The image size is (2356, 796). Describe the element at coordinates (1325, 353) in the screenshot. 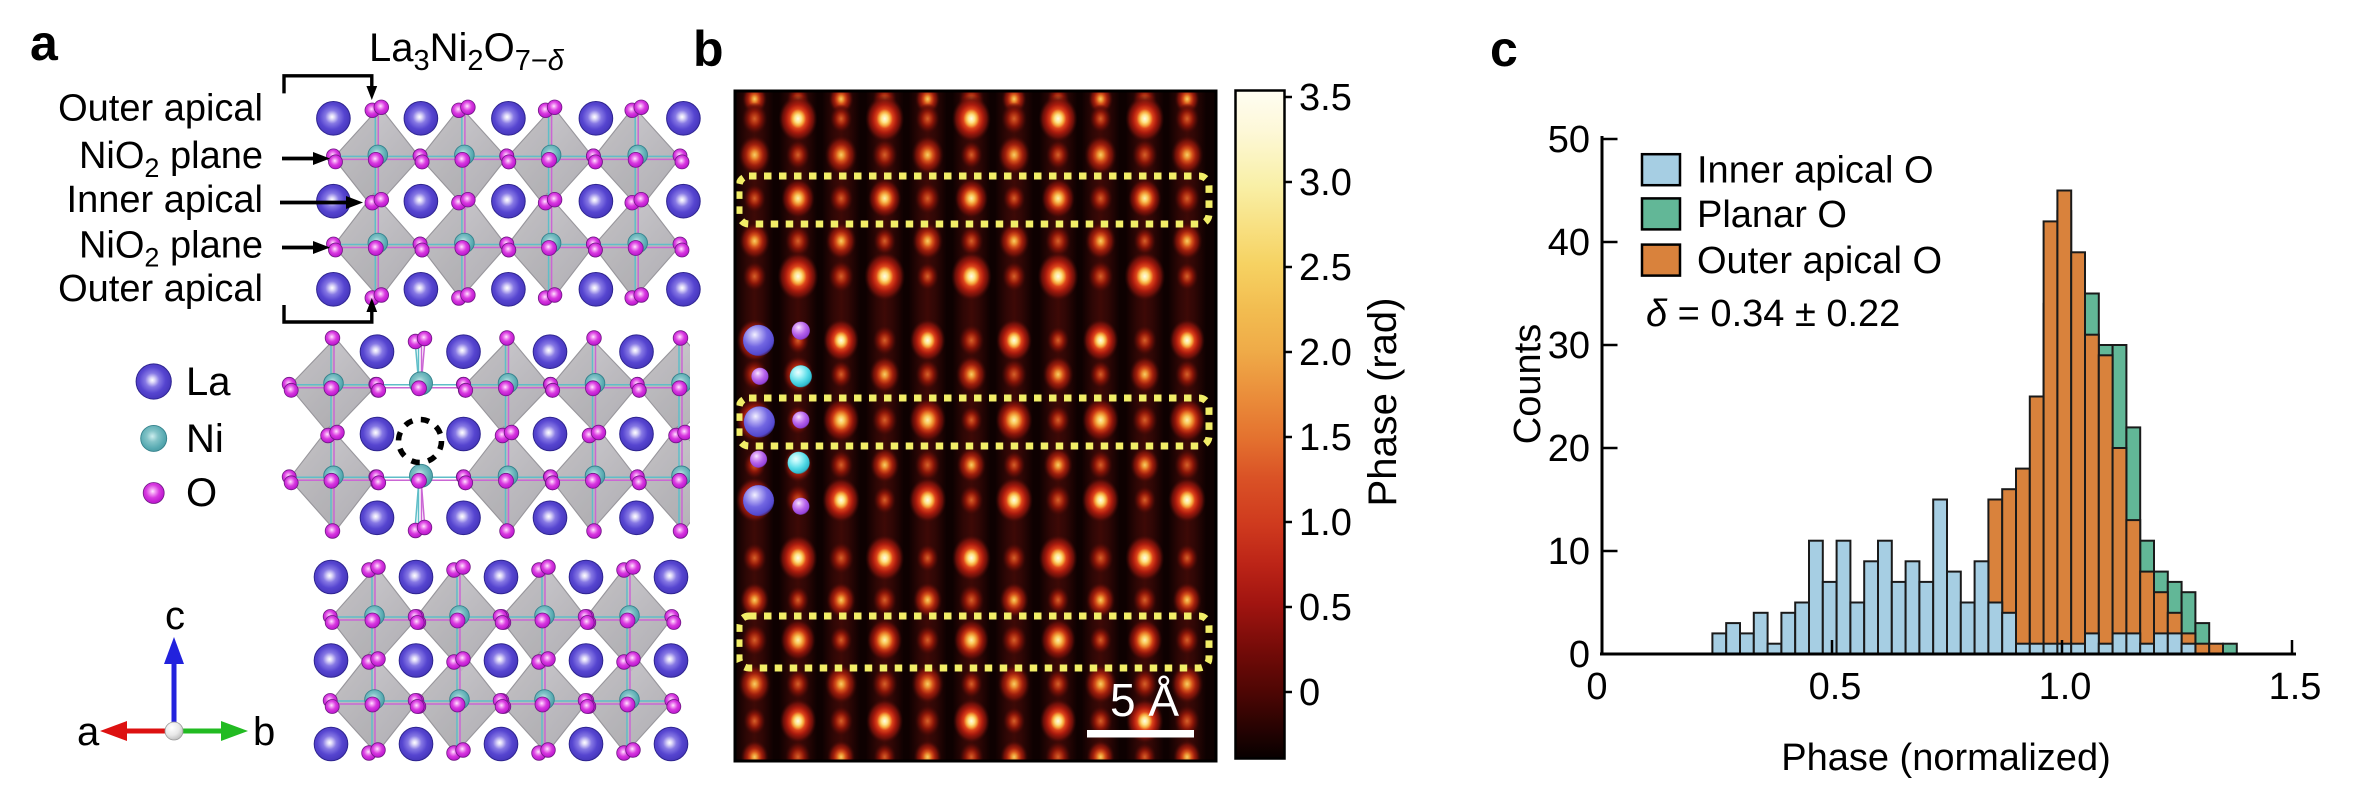

I see `svg-text: 2.0` at that location.